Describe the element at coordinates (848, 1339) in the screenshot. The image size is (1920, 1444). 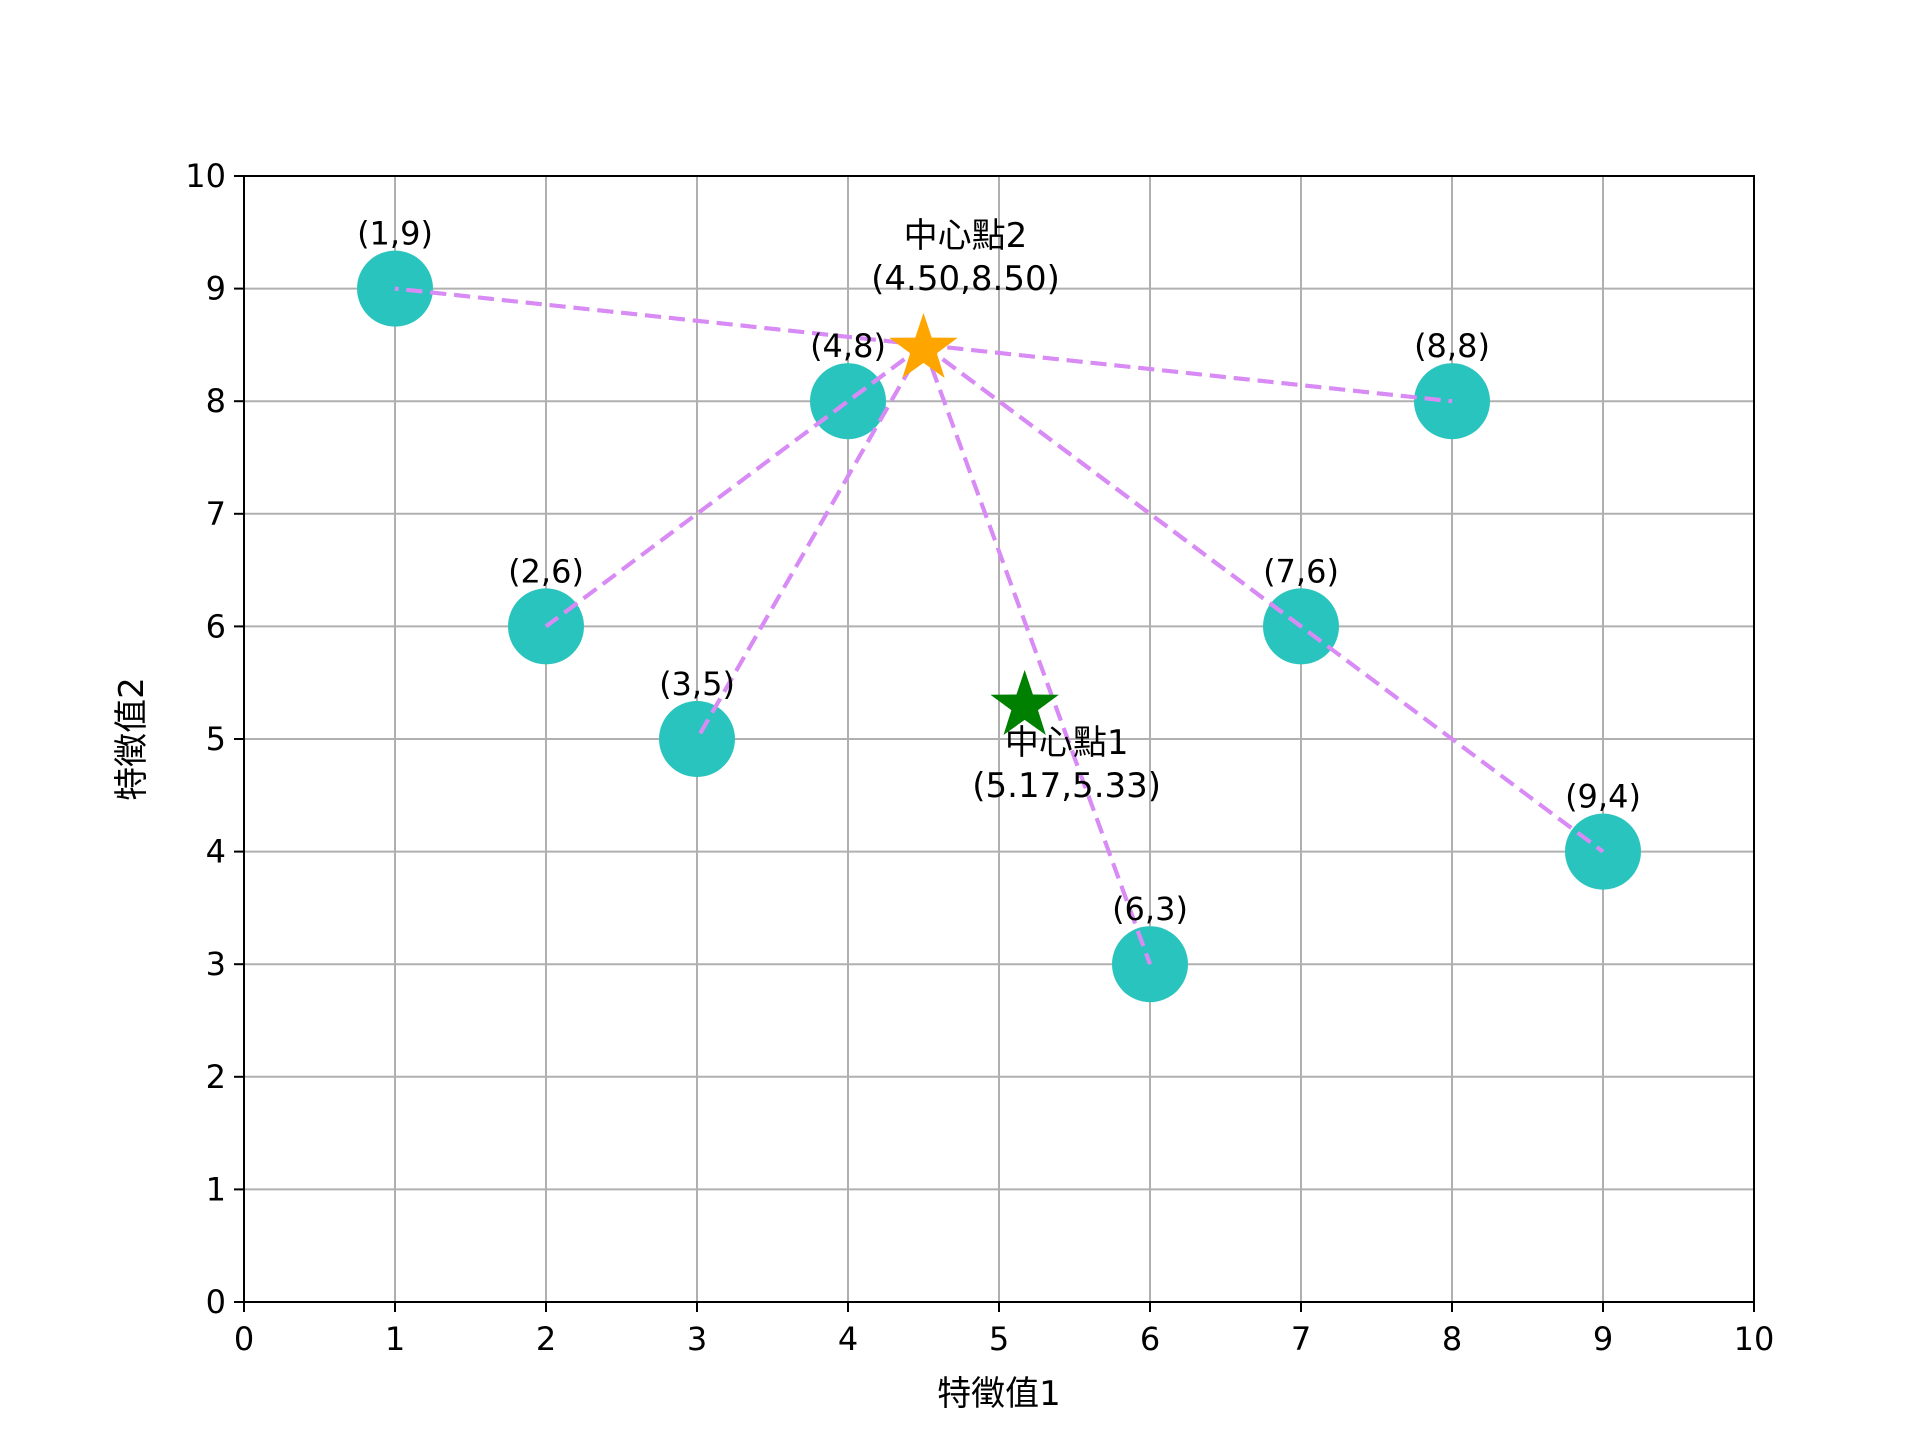
I see `x-tick-label: 4` at that location.